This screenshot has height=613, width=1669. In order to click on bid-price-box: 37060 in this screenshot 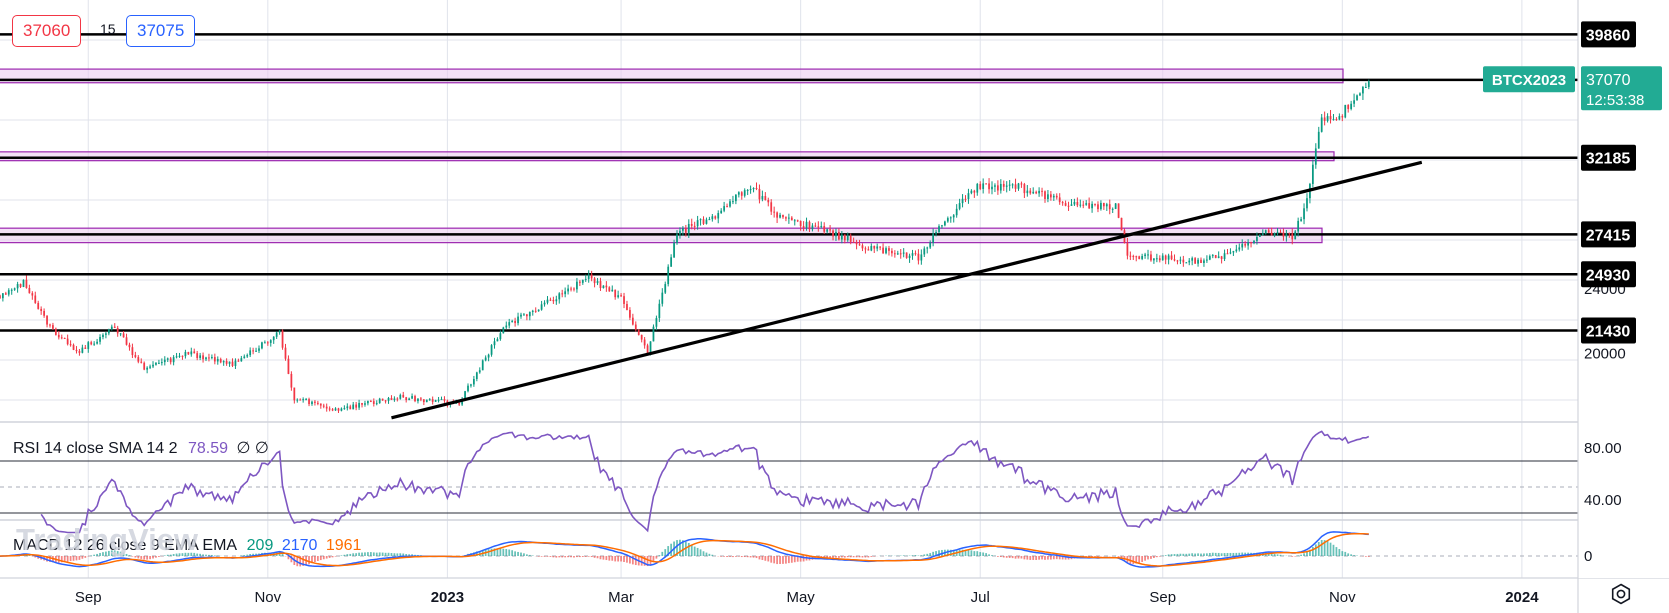, I will do `click(47, 31)`.